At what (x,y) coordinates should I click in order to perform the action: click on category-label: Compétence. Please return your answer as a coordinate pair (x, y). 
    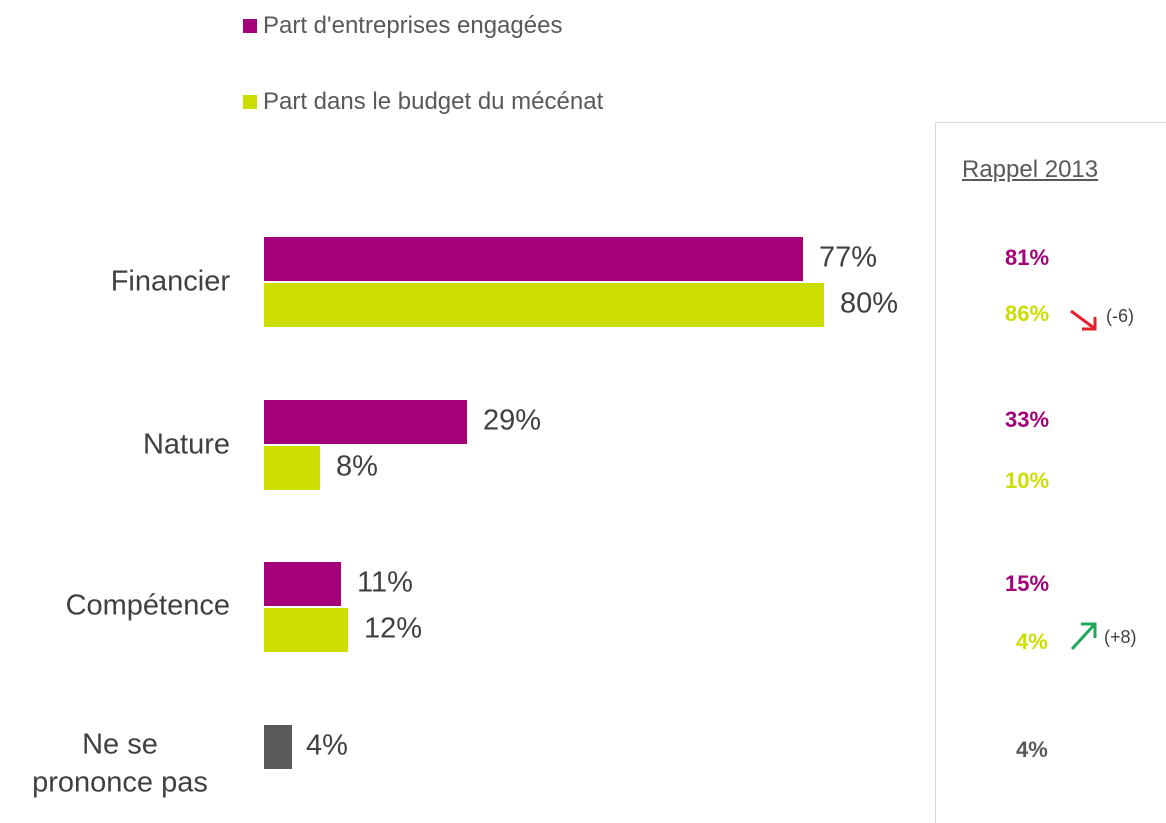
    Looking at the image, I should click on (148, 606).